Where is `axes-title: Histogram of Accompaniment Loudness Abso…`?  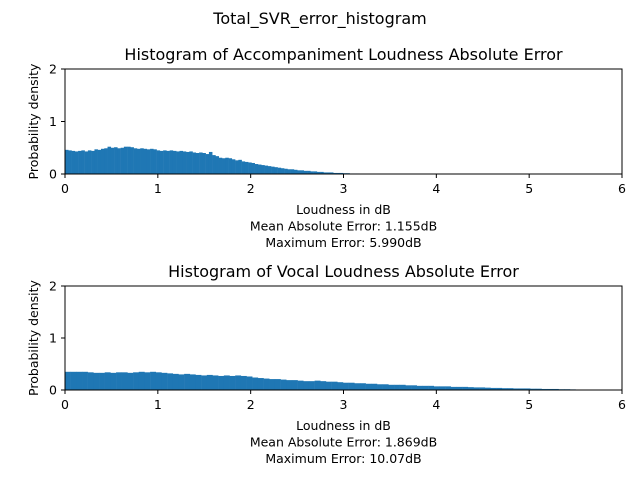
axes-title: Histogram of Accompaniment Loudness Abso… is located at coordinates (343, 54).